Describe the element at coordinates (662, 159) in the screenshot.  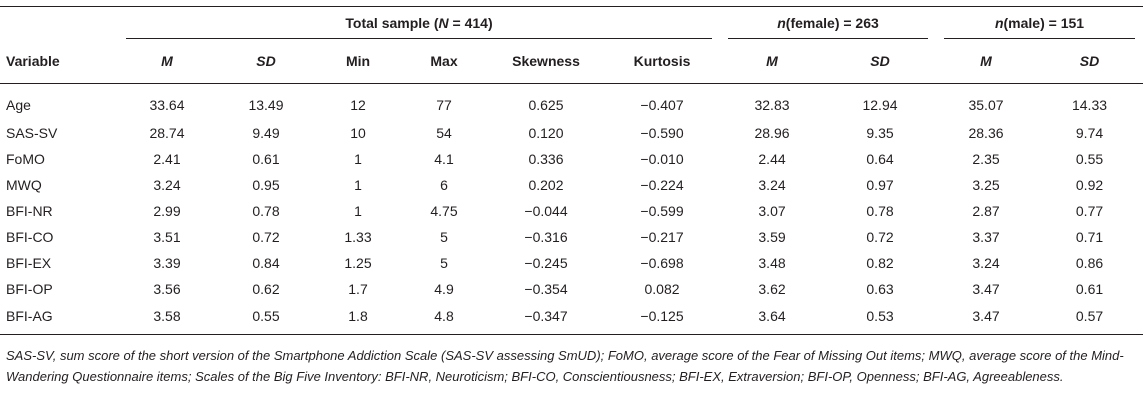
I see `cell-kurtosis: −0.010` at that location.